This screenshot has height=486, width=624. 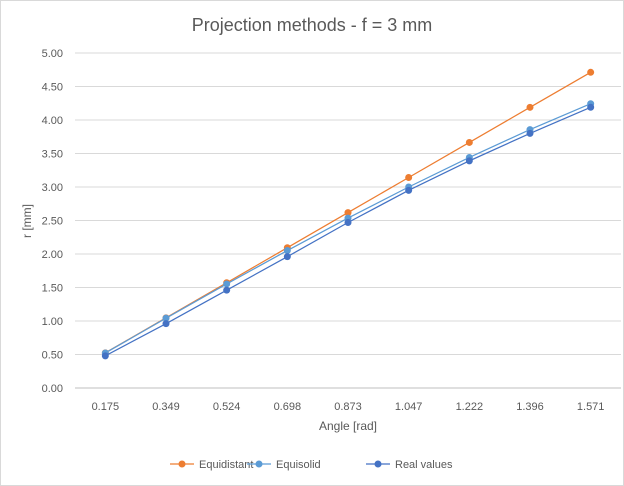 What do you see at coordinates (312, 25) in the screenshot?
I see `chart-title: Projection methods - f = 3 mm` at bounding box center [312, 25].